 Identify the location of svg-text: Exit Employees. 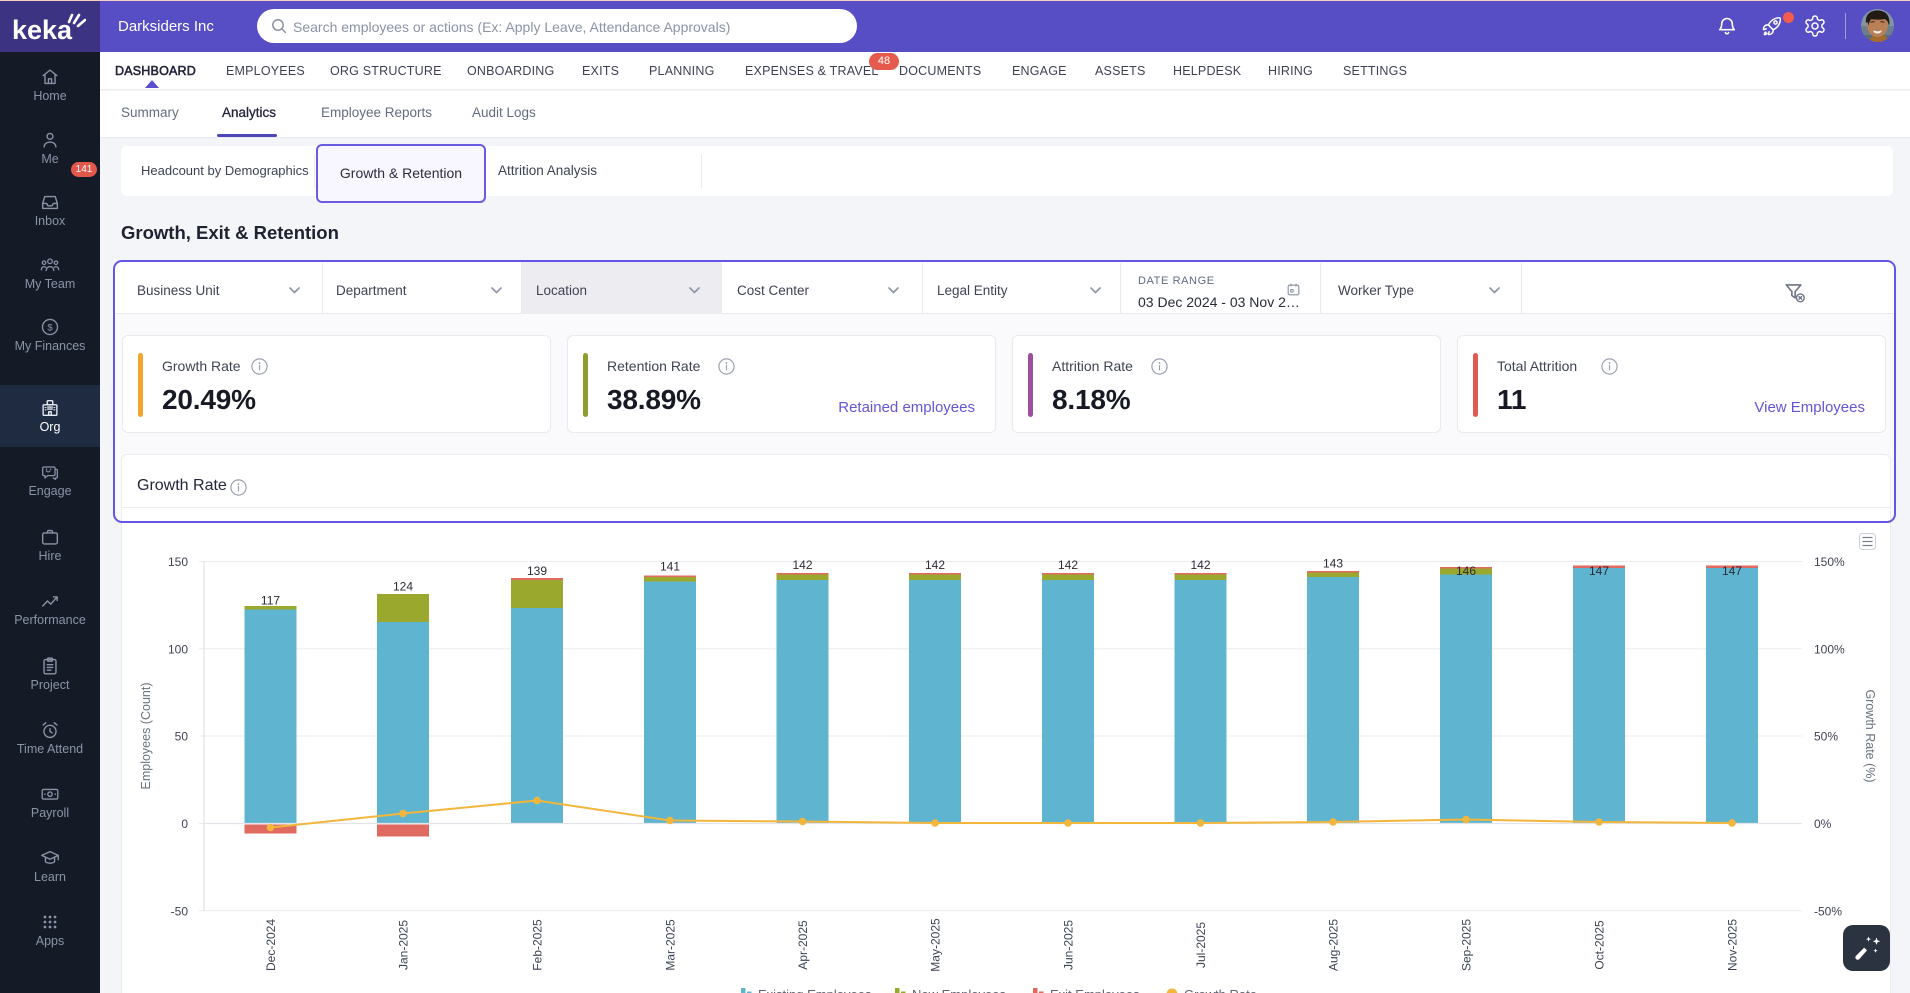
(1095, 990).